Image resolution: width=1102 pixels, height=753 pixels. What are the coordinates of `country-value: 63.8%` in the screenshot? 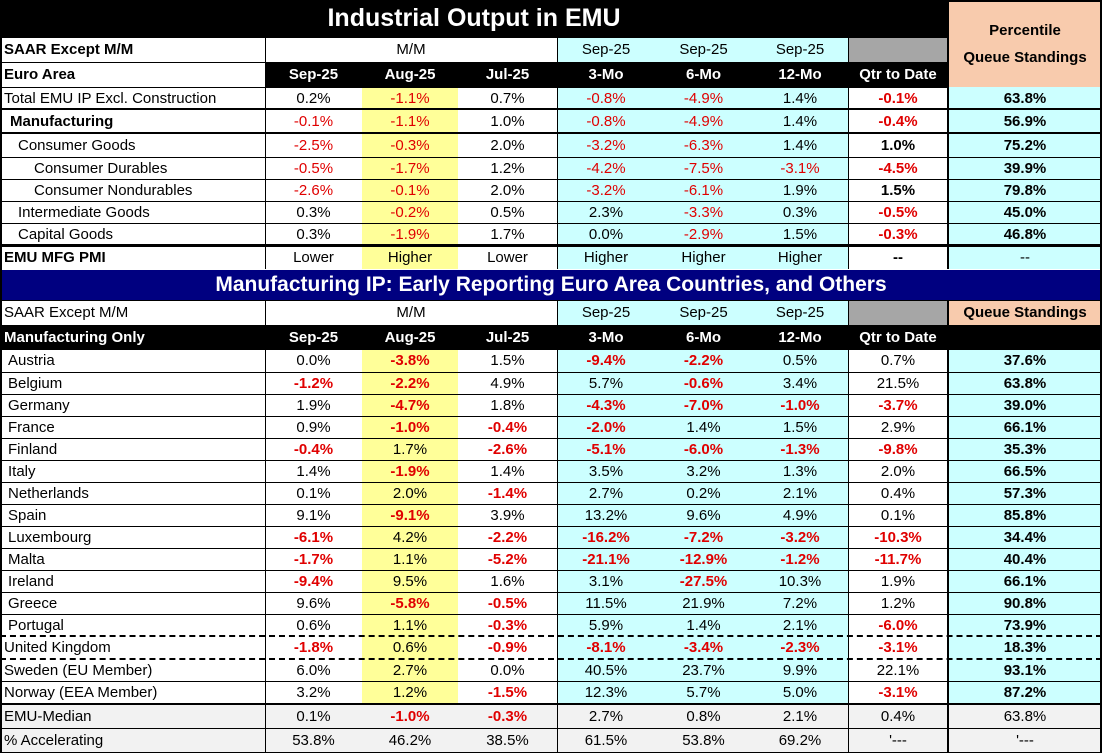 It's located at (1025, 383).